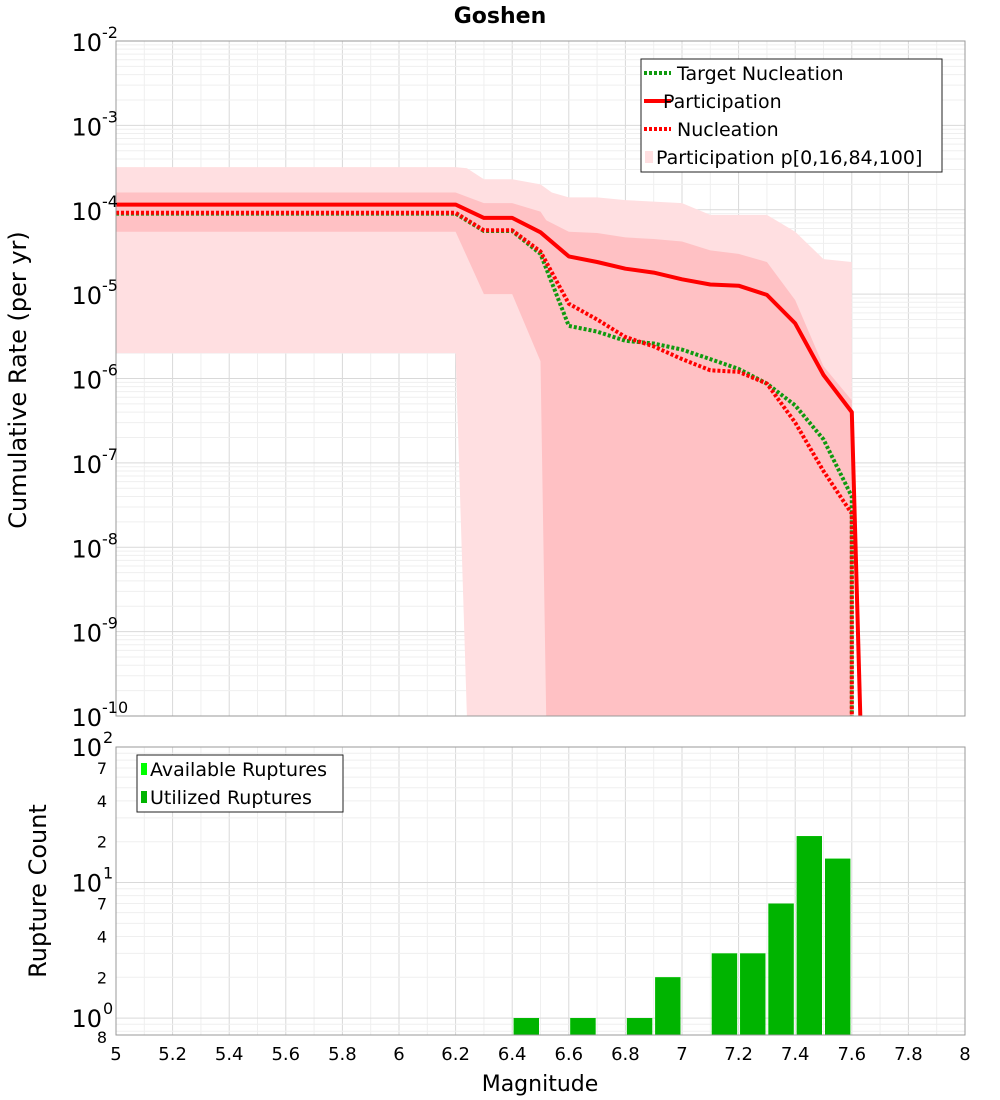 The width and height of the screenshot is (1000, 1100). Describe the element at coordinates (795, 1054) in the screenshot. I see `x-tick-label: 7.4` at that location.